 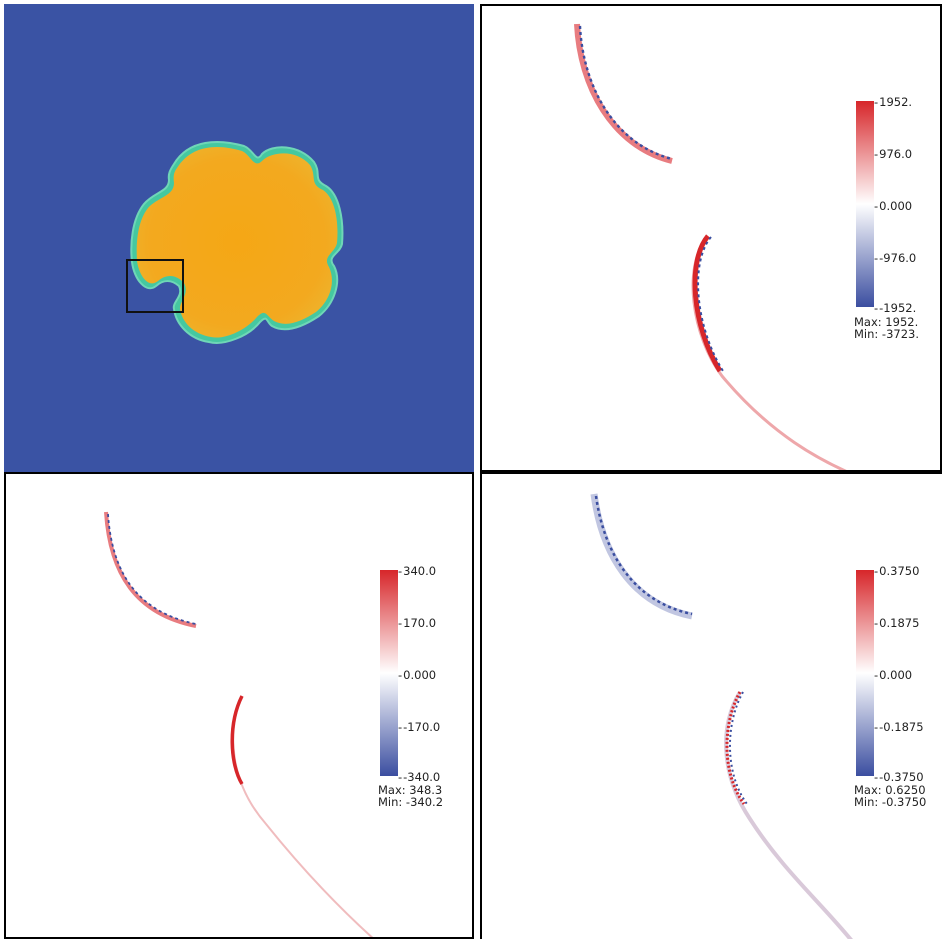 What do you see at coordinates (896, 571) in the screenshot?
I see `colorbar-3-tick-1: 0.3750` at bounding box center [896, 571].